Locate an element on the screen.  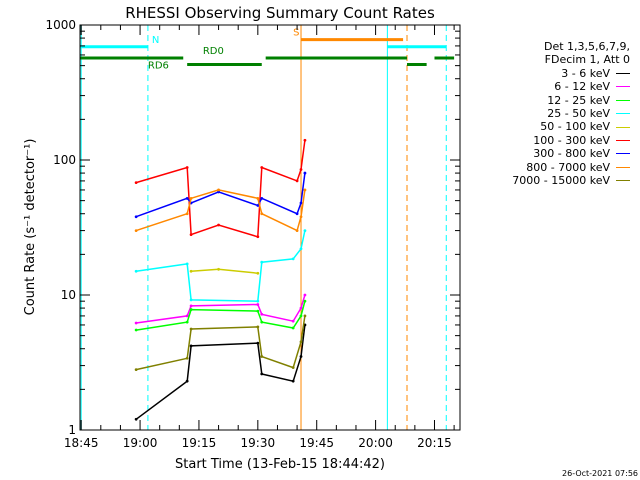
flag-label-s: S is located at coordinates (296, 33).